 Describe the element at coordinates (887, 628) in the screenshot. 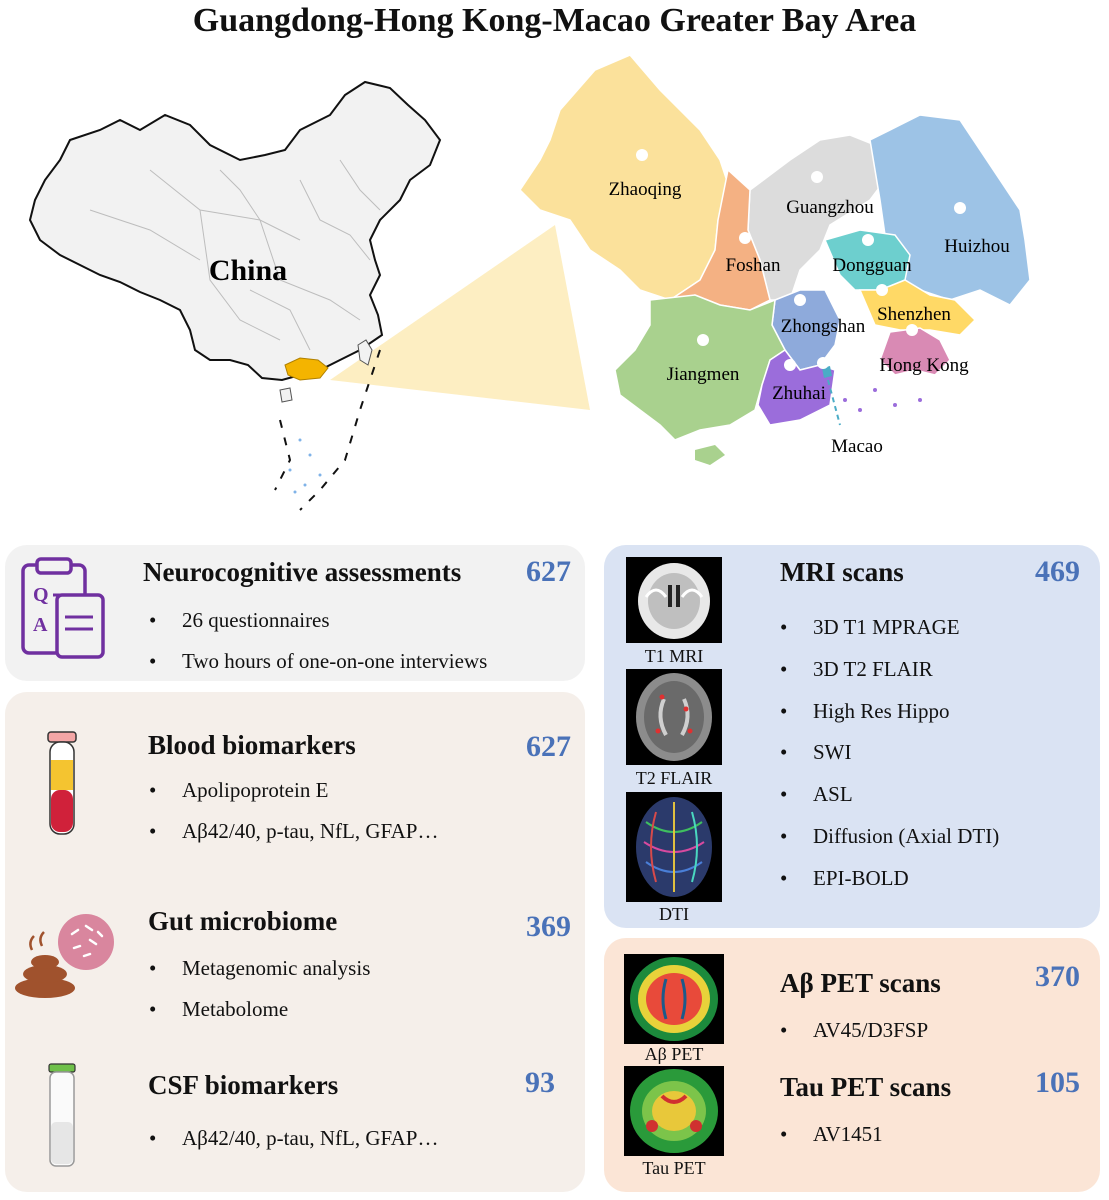

I see `mri-item: 3D T1 MPRAGE` at that location.